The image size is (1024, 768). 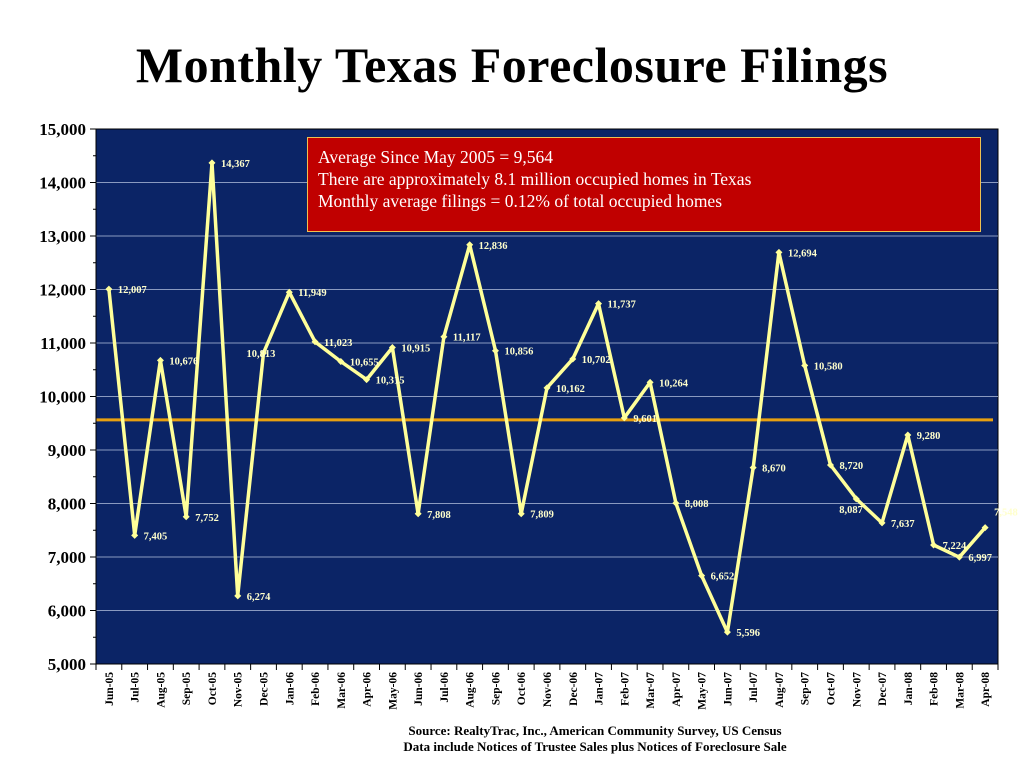 I want to click on x-tick-label: Mar-07, so click(x=651, y=690).